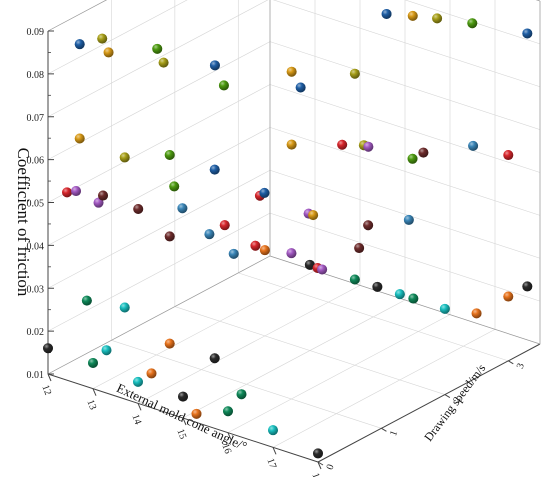 The width and height of the screenshot is (550, 477). What do you see at coordinates (36, 332) in the screenshot?
I see `z-tick-label: 0.02` at bounding box center [36, 332].